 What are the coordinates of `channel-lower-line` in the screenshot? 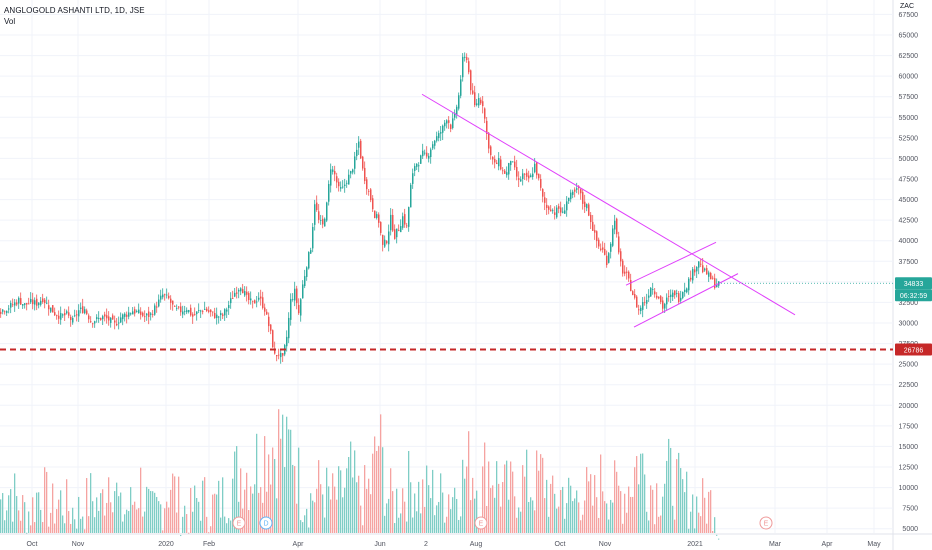 It's located at (686, 300).